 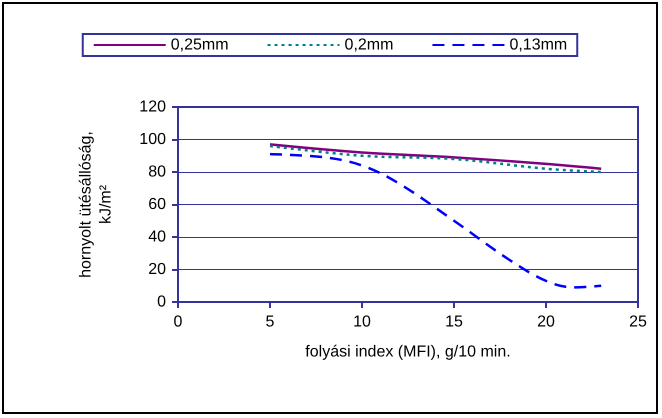 What do you see at coordinates (369, 45) in the screenshot?
I see `legend-label: 0,2mm` at bounding box center [369, 45].